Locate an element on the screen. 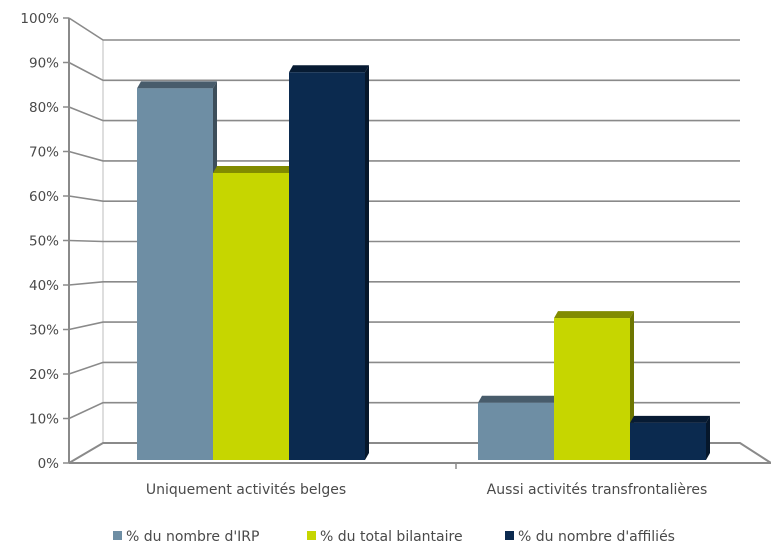  legend-label: % du nombre d'IRP is located at coordinates (192, 536).